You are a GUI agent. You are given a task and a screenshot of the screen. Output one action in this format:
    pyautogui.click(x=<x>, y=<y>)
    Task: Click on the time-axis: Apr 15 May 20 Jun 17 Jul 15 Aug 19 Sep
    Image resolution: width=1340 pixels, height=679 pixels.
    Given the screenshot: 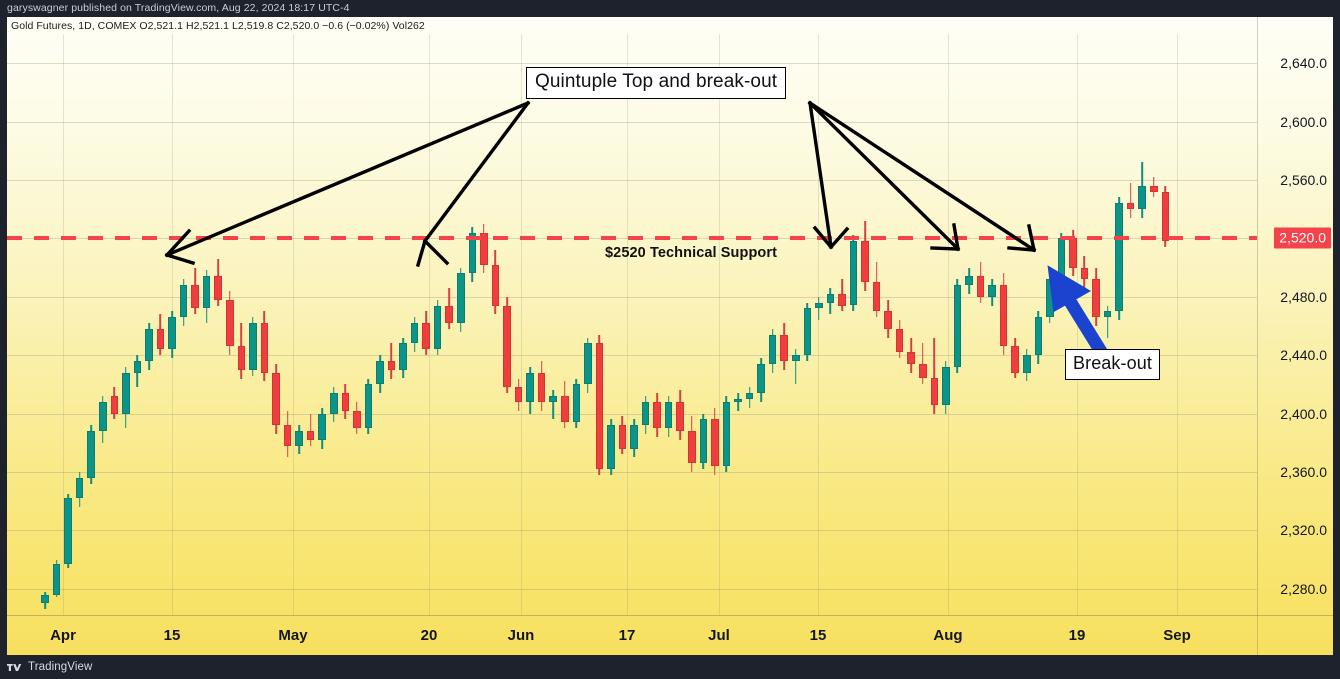 What is the action you would take?
    pyautogui.click(x=670, y=635)
    